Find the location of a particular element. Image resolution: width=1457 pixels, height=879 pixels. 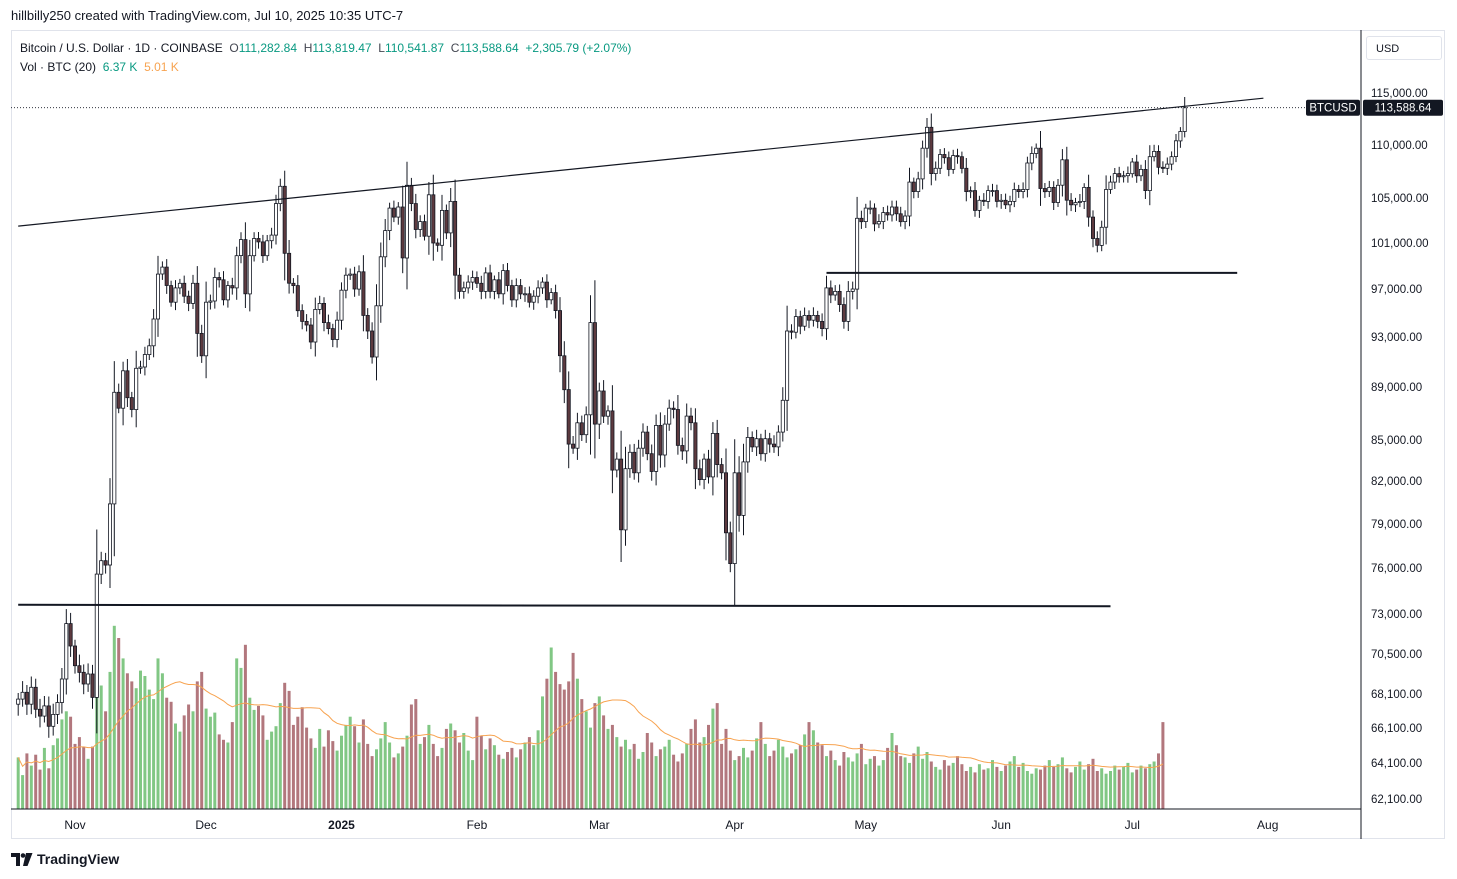

currency-scale-button: USD is located at coordinates (1404, 48).